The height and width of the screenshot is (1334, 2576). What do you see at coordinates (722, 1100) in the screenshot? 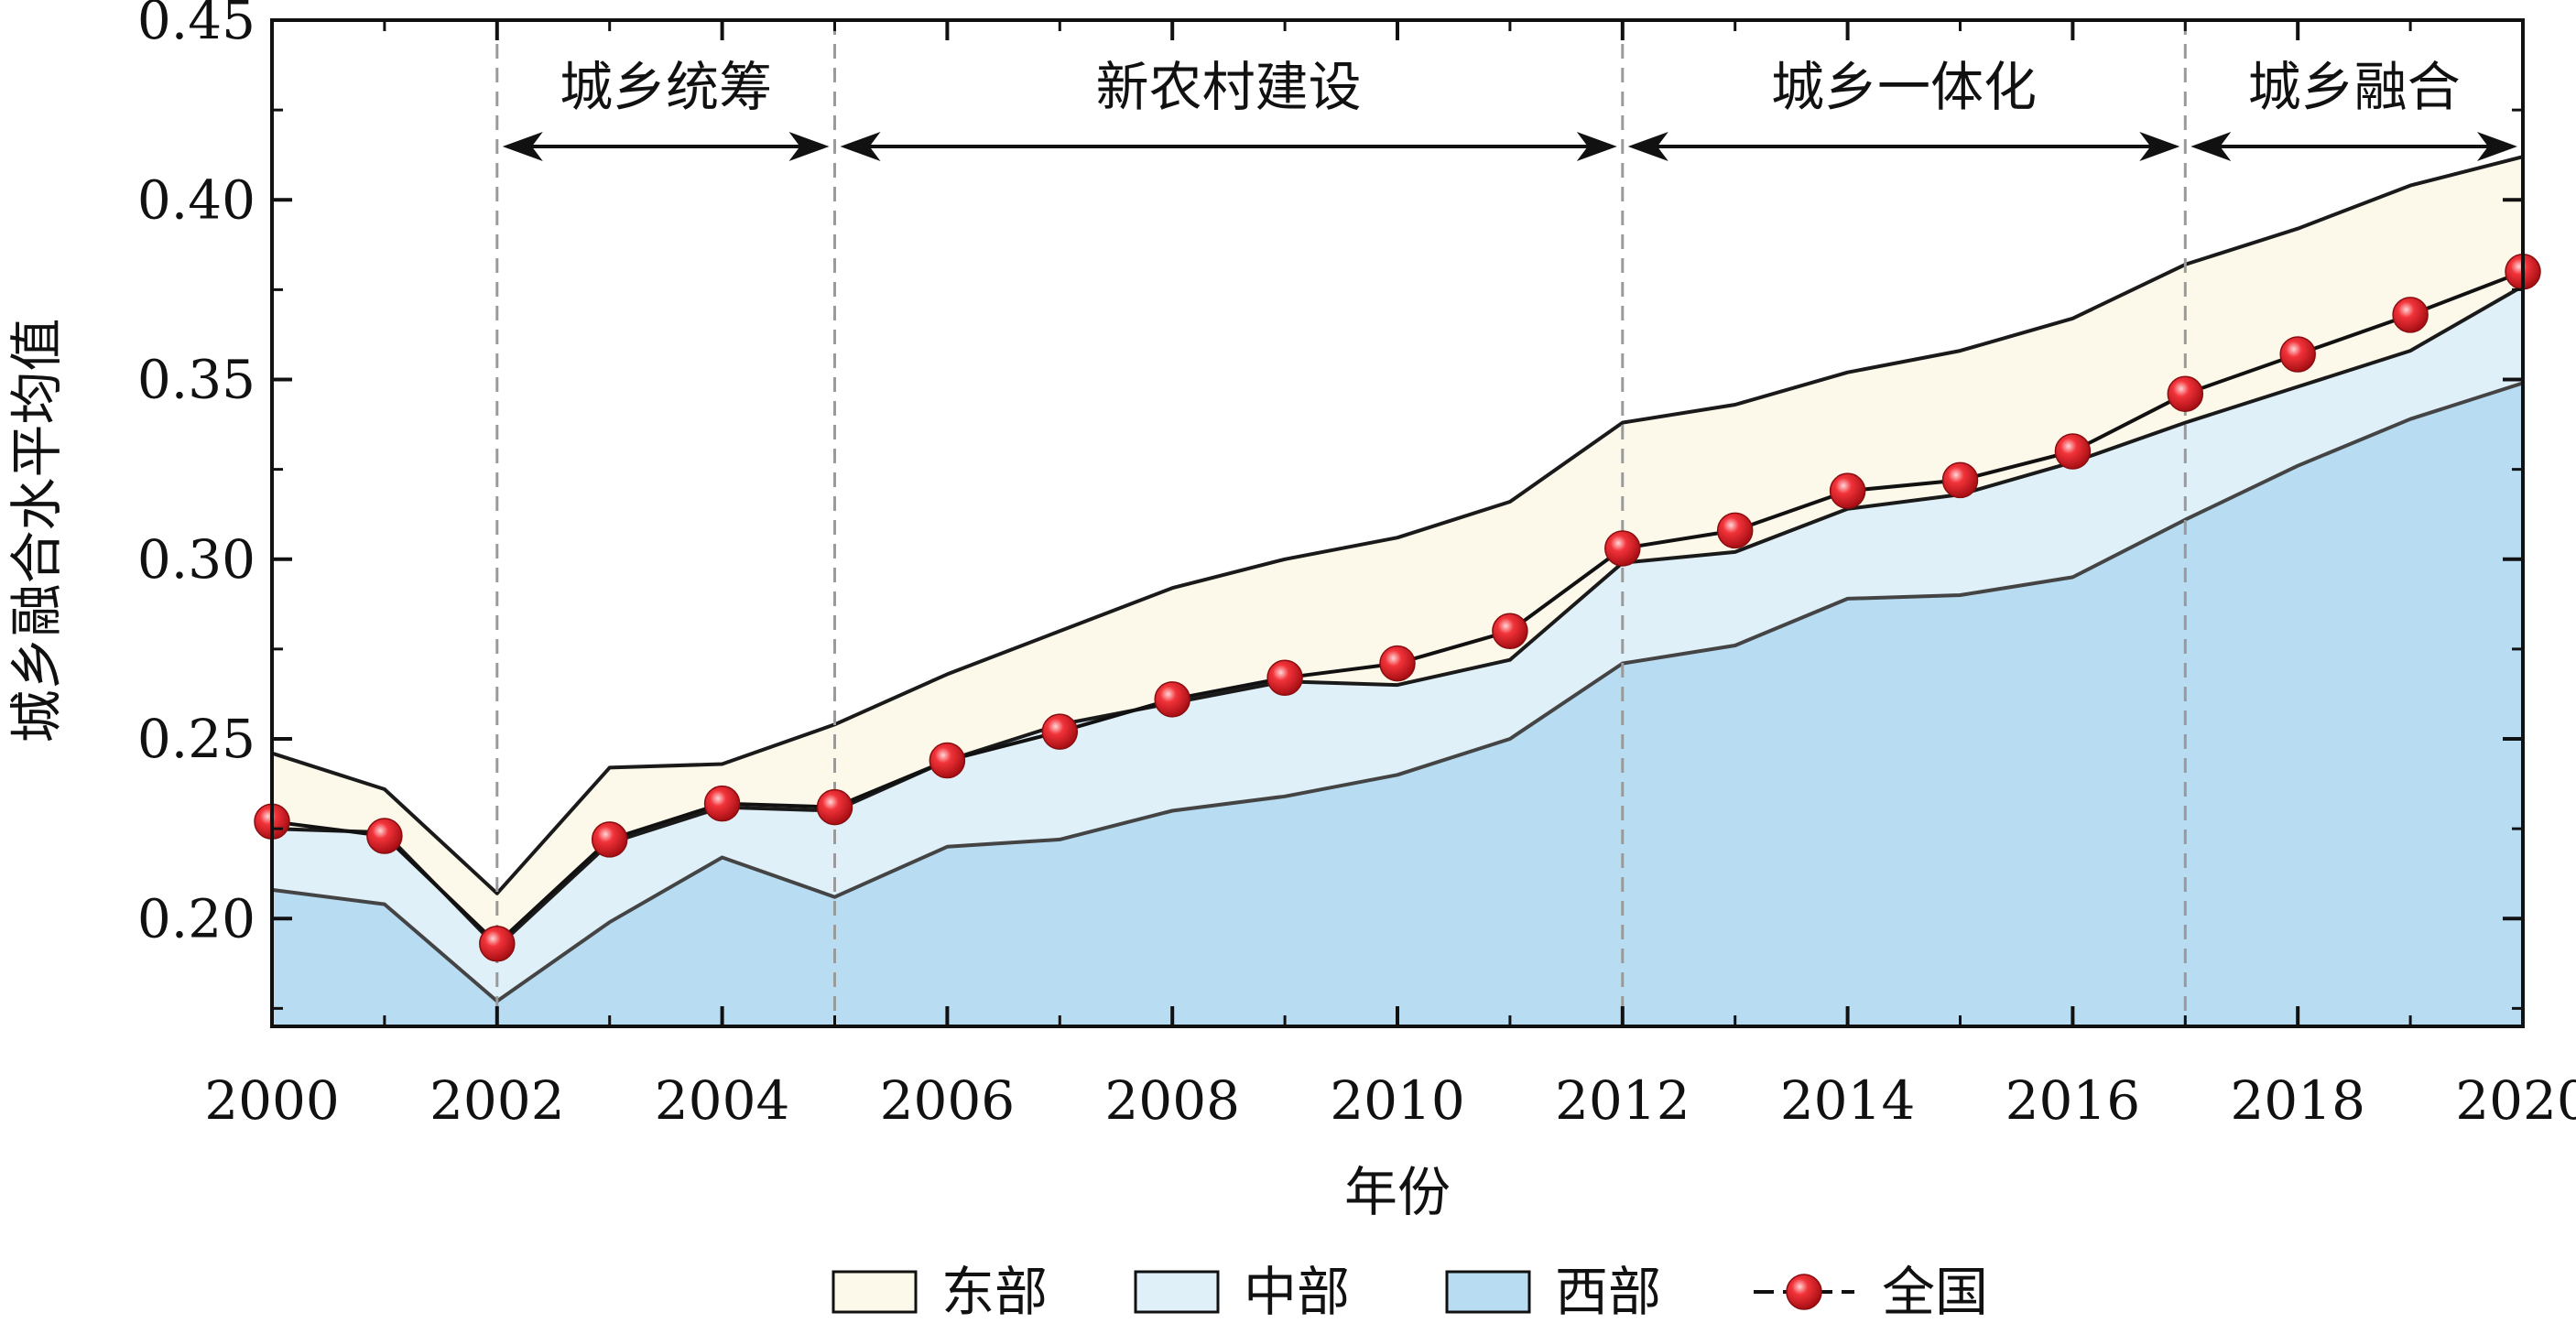
I see `x-tick-label: 2004` at bounding box center [722, 1100].